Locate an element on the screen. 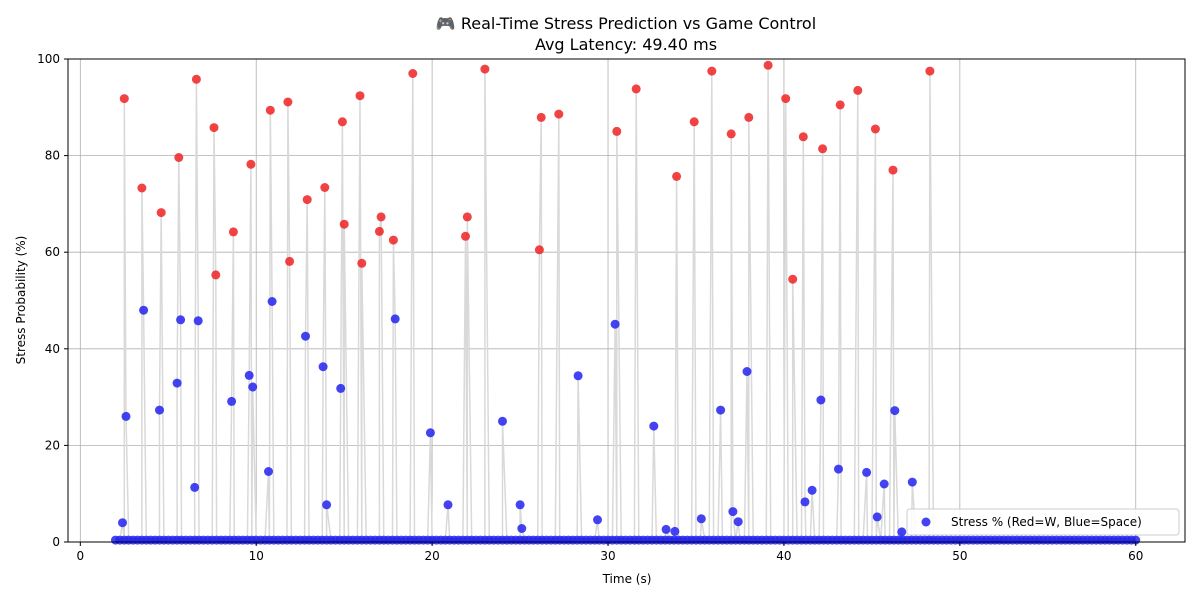 The image size is (1200, 600). x-axis-label: Time (s) is located at coordinates (627, 579).